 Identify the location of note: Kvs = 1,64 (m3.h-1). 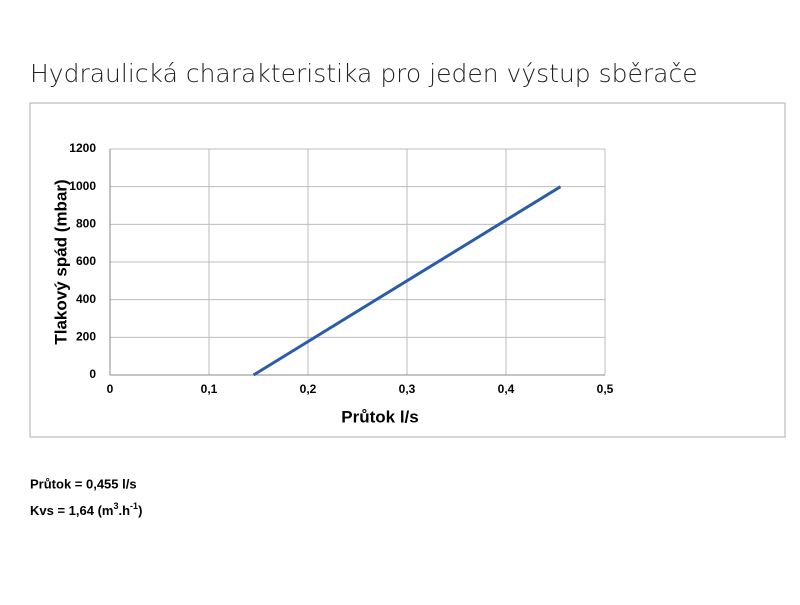
(86, 509).